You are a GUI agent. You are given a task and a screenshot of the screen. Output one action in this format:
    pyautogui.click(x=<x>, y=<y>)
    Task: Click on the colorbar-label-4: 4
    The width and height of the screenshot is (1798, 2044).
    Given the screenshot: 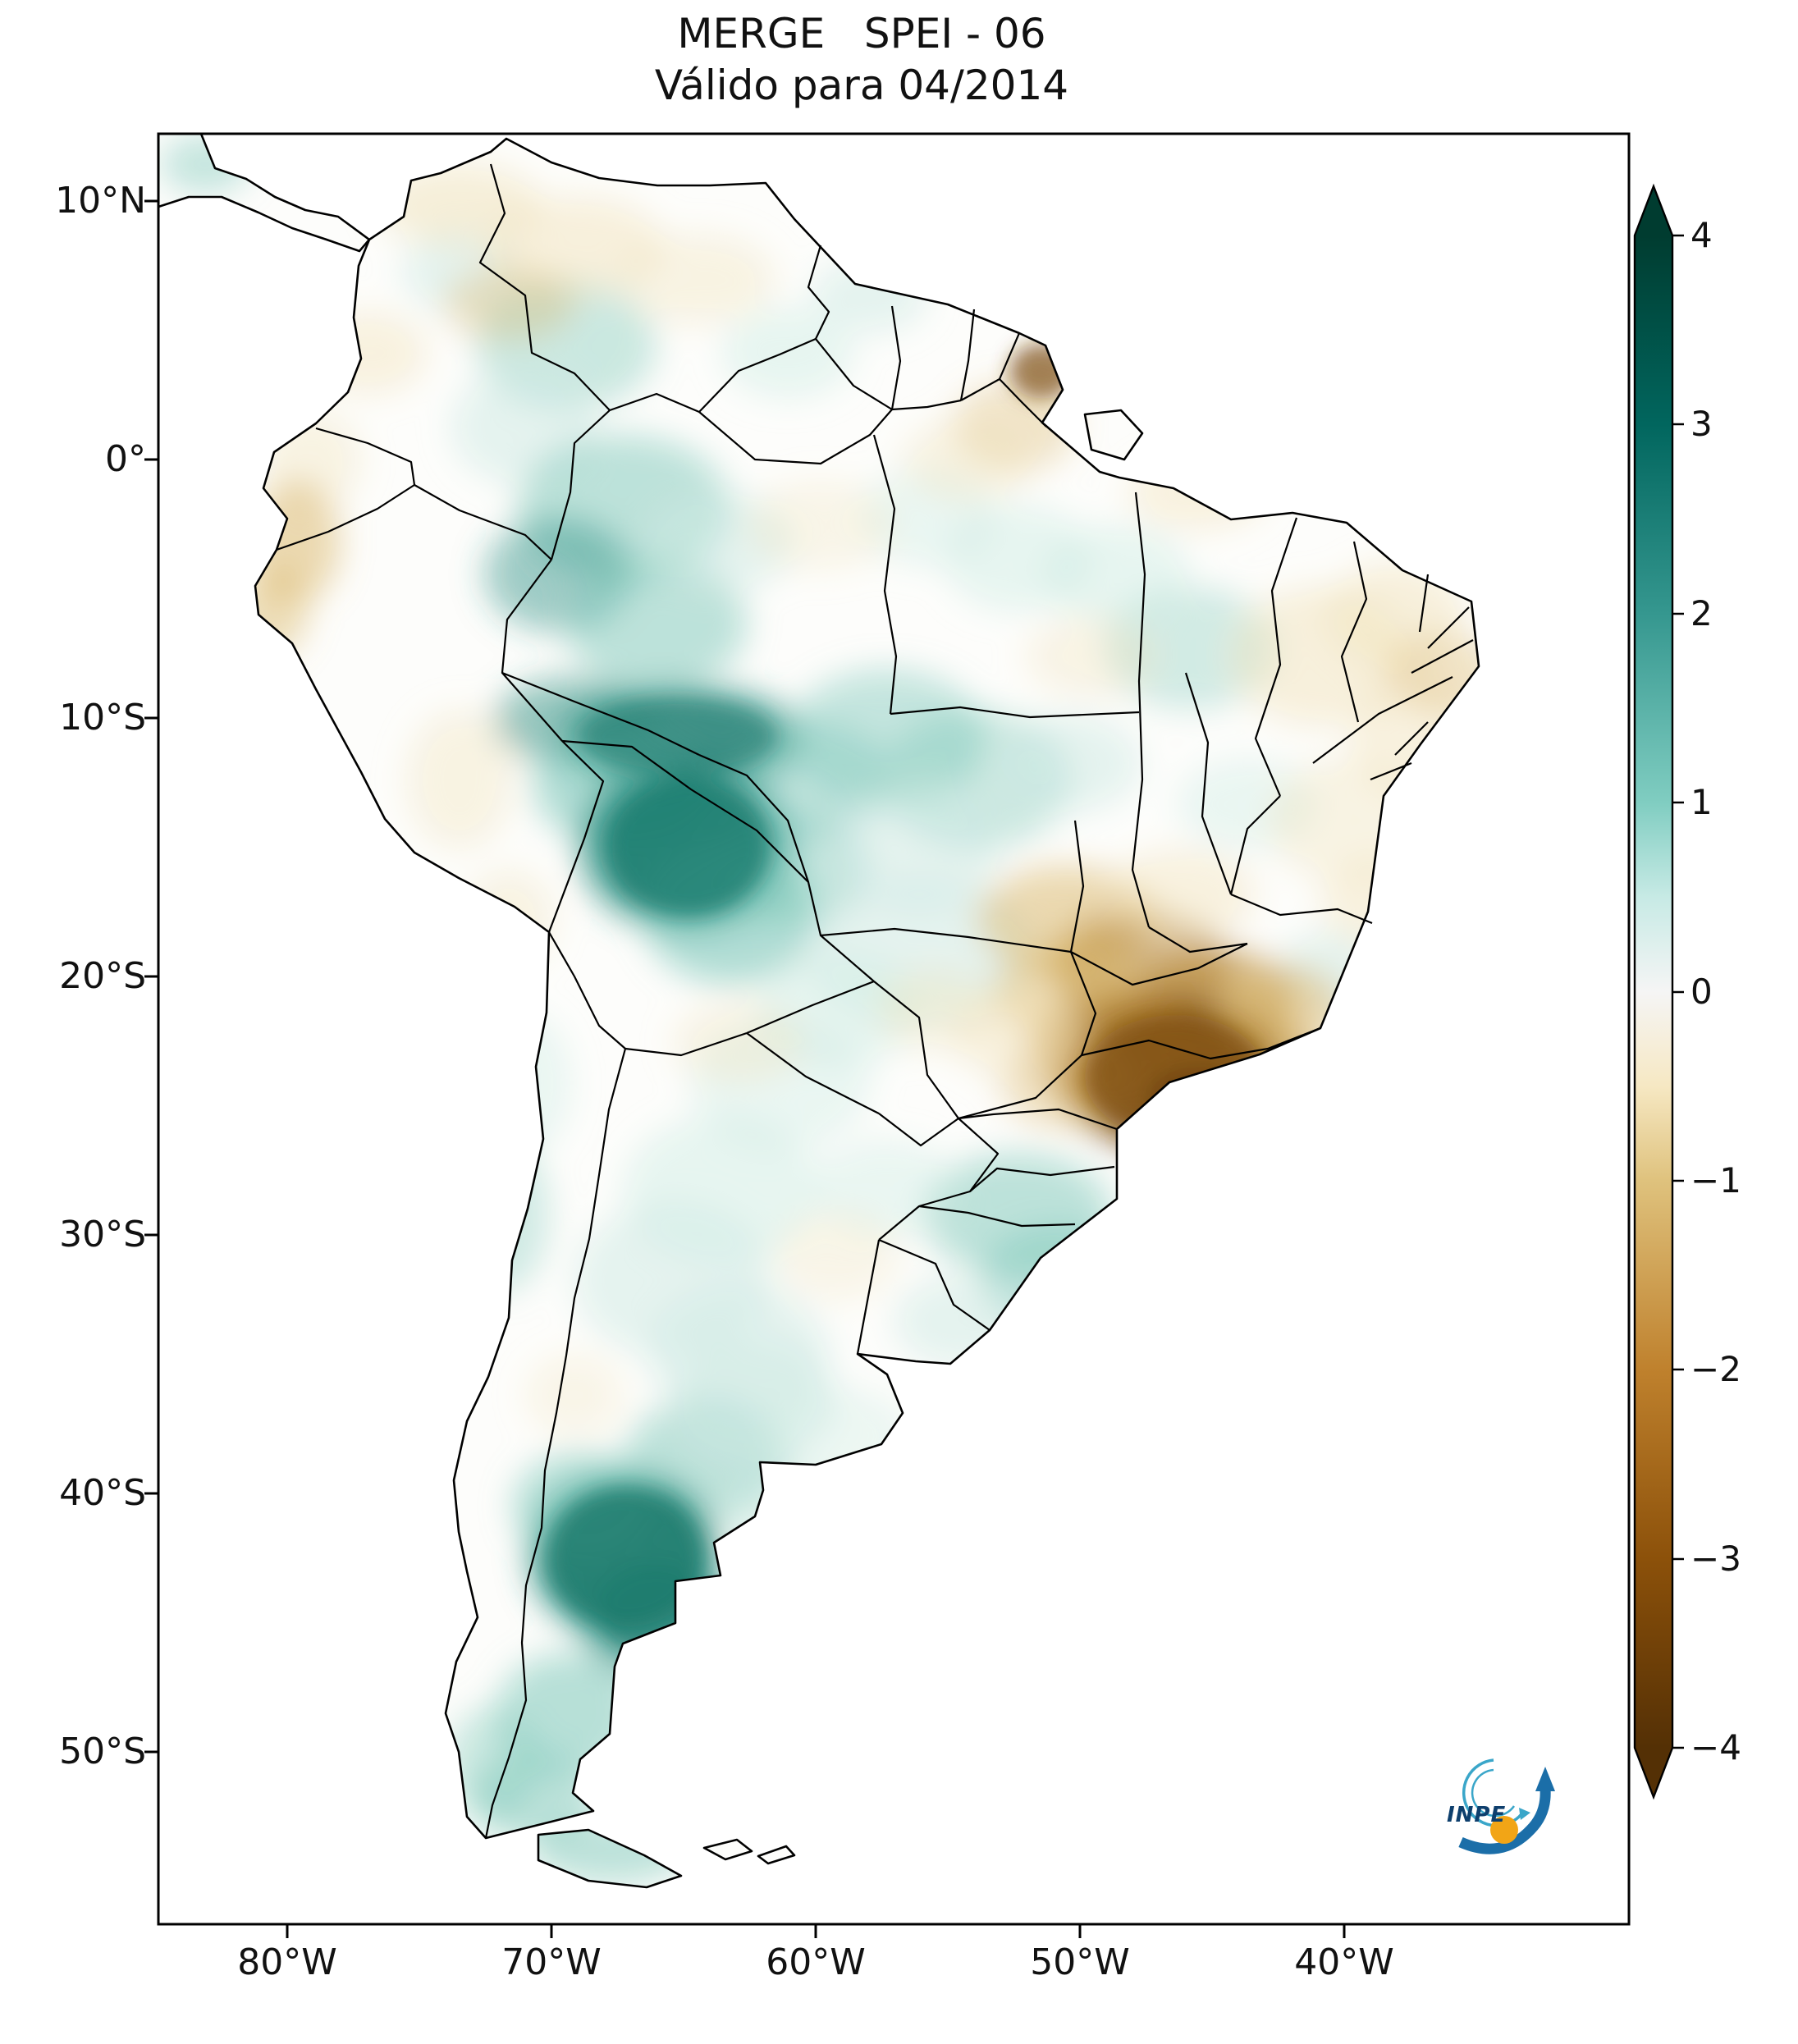 What is the action you would take?
    pyautogui.click(x=1702, y=235)
    